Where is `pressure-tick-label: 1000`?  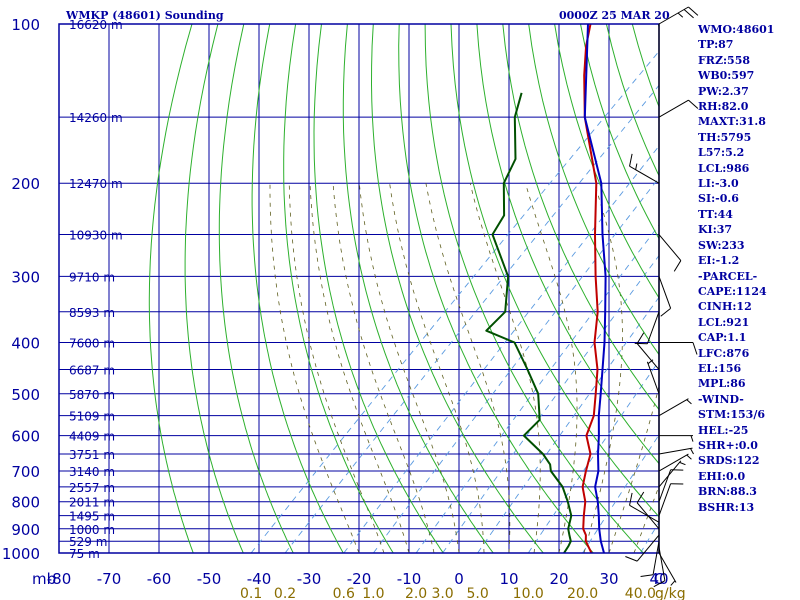 pressure-tick-label: 1000 is located at coordinates (21, 554).